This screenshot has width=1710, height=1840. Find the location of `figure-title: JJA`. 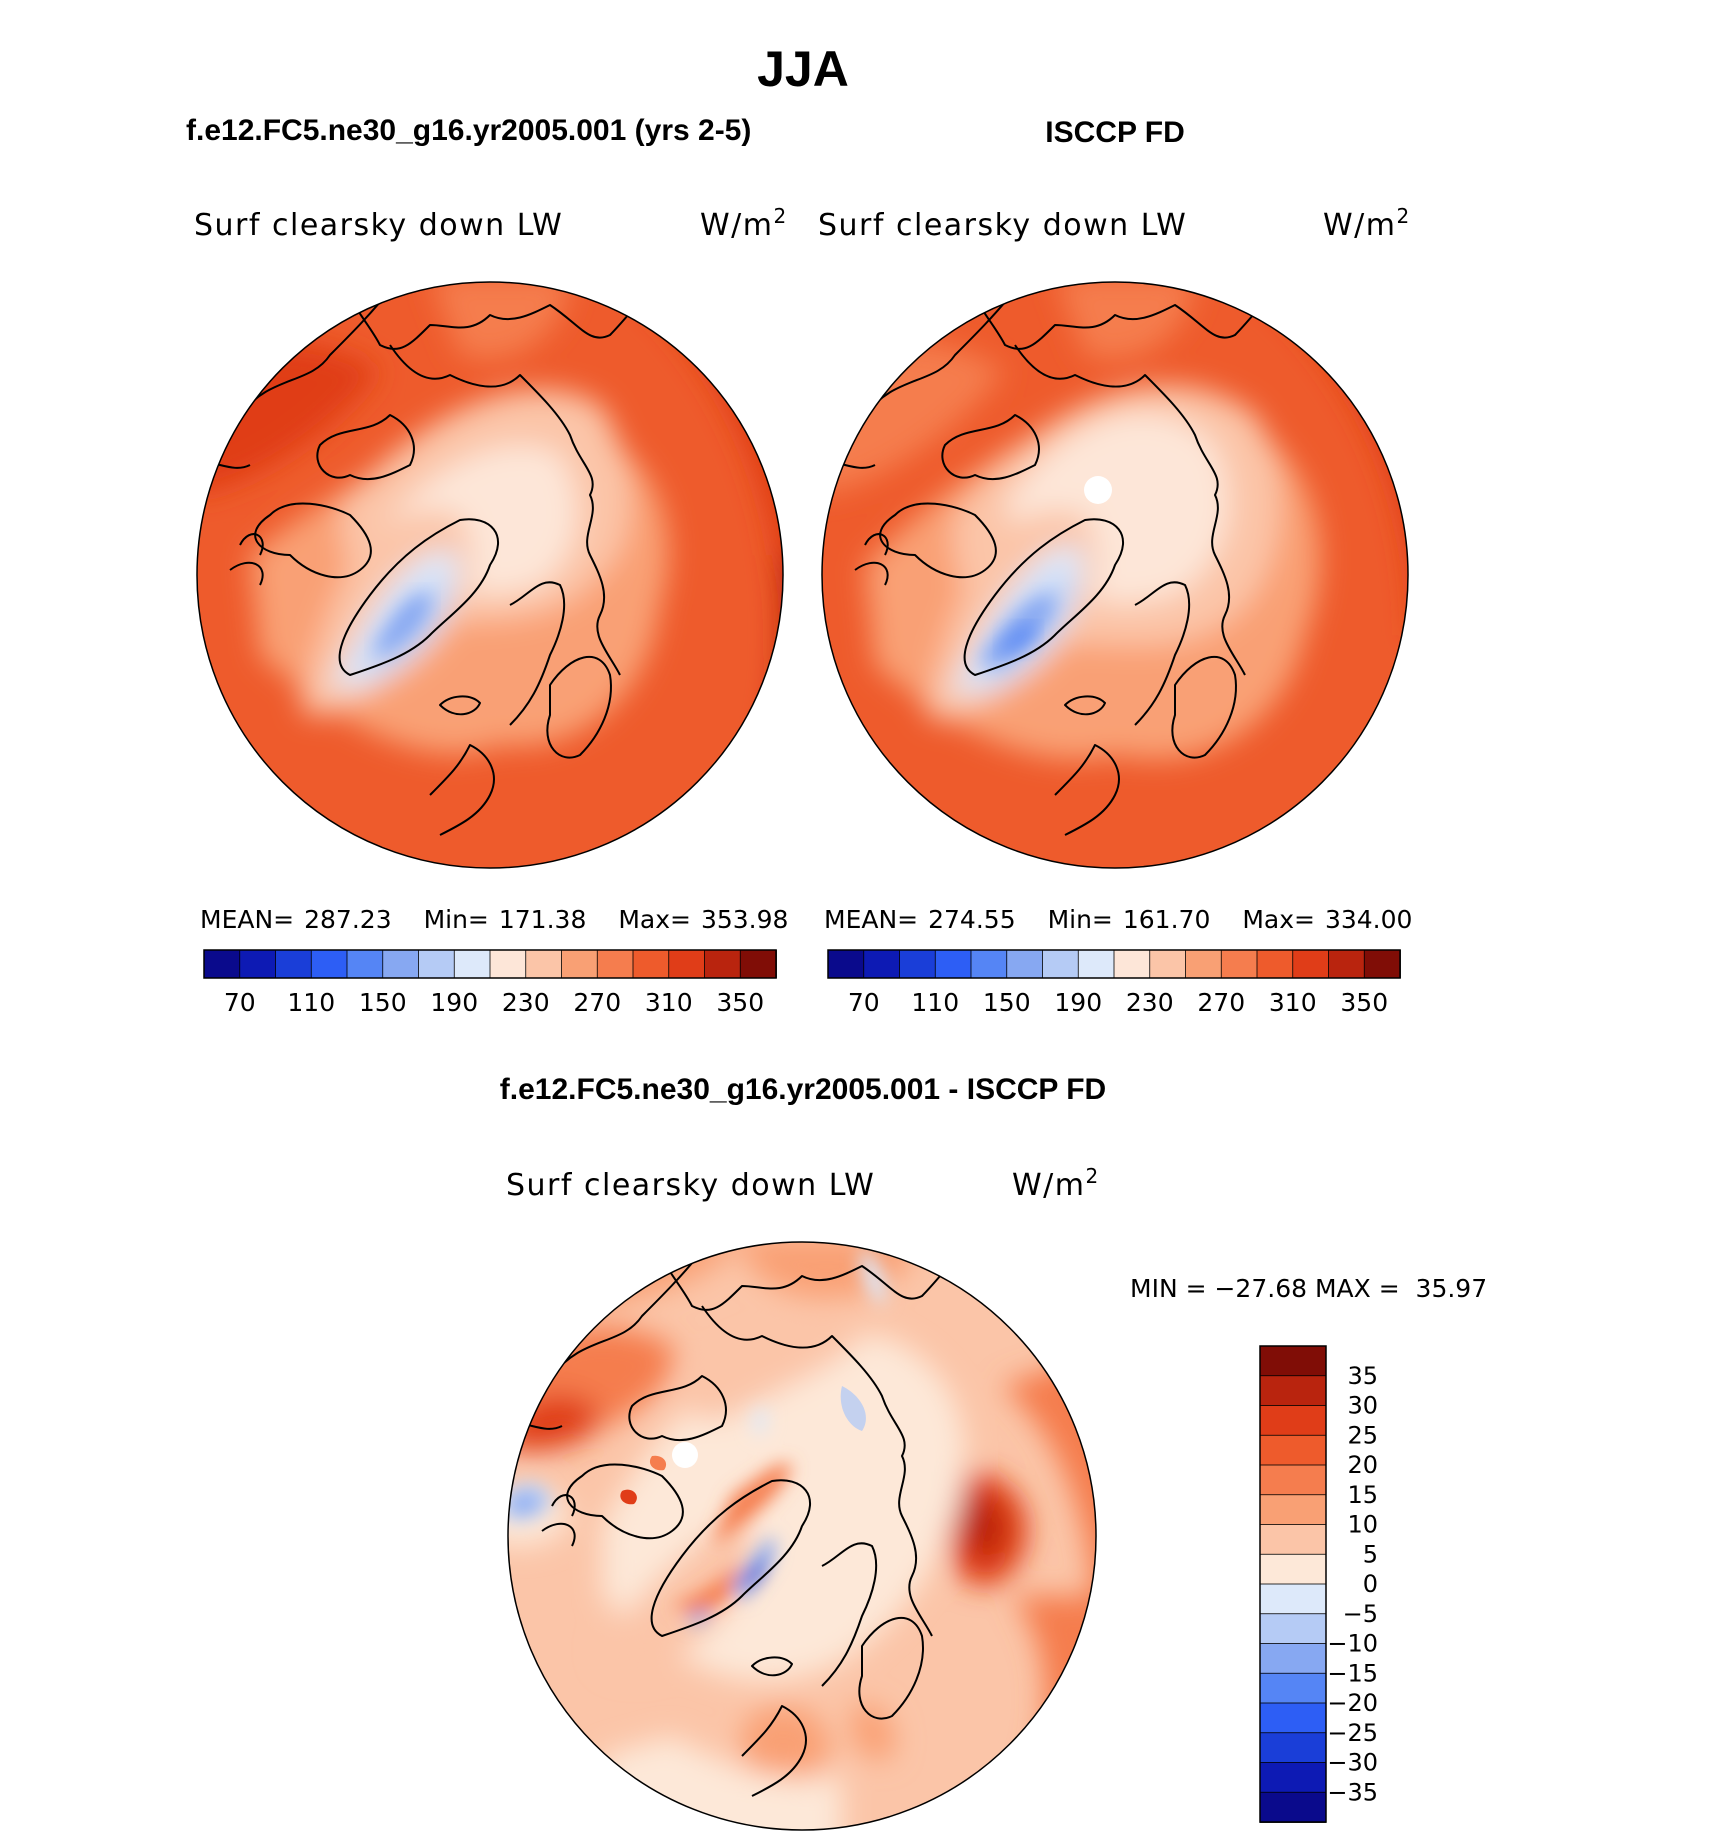

figure-title: JJA is located at coordinates (803, 69).